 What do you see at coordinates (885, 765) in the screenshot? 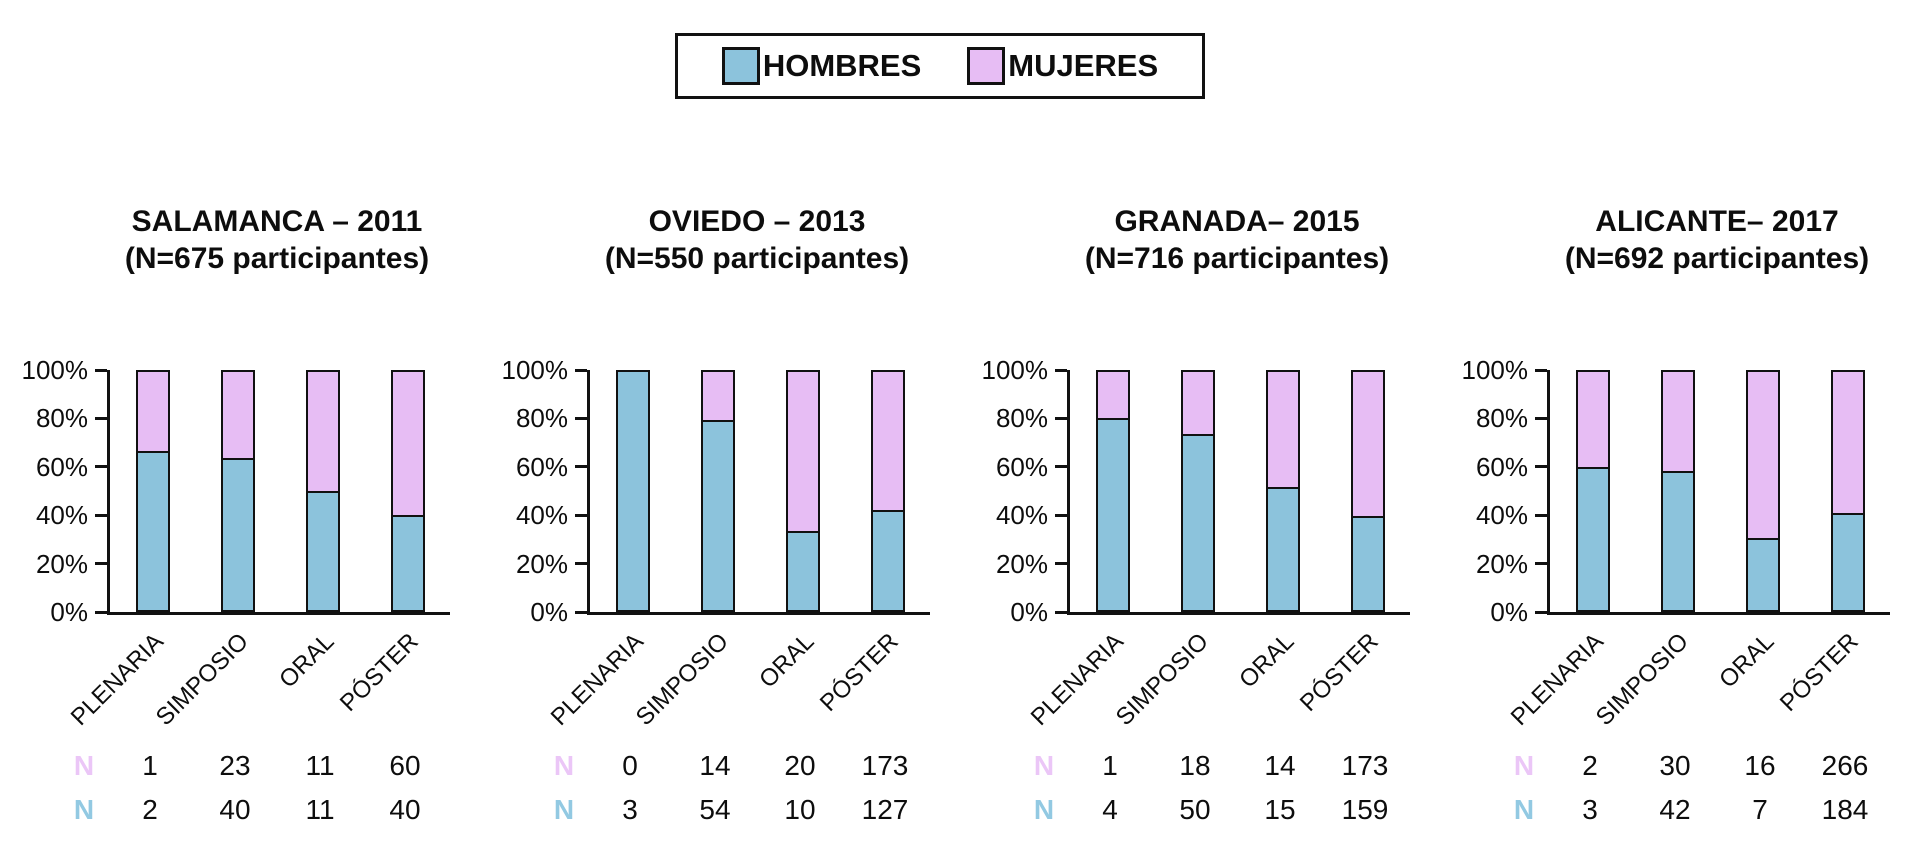
I see `count-value: 173` at bounding box center [885, 765].